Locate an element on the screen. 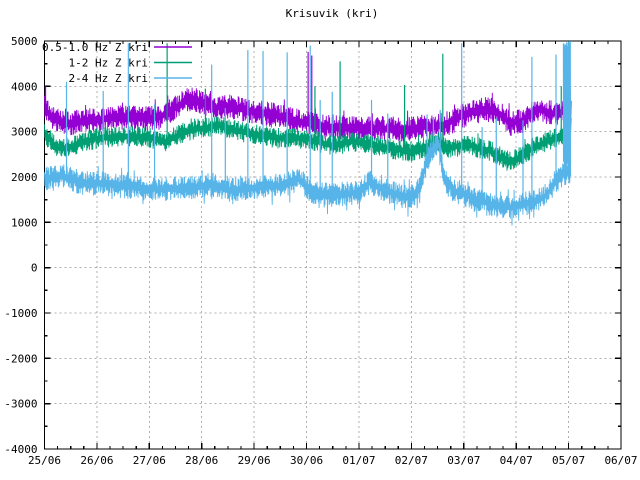 The image size is (640, 480). y-tick-label: 4000 is located at coordinates (24, 86).